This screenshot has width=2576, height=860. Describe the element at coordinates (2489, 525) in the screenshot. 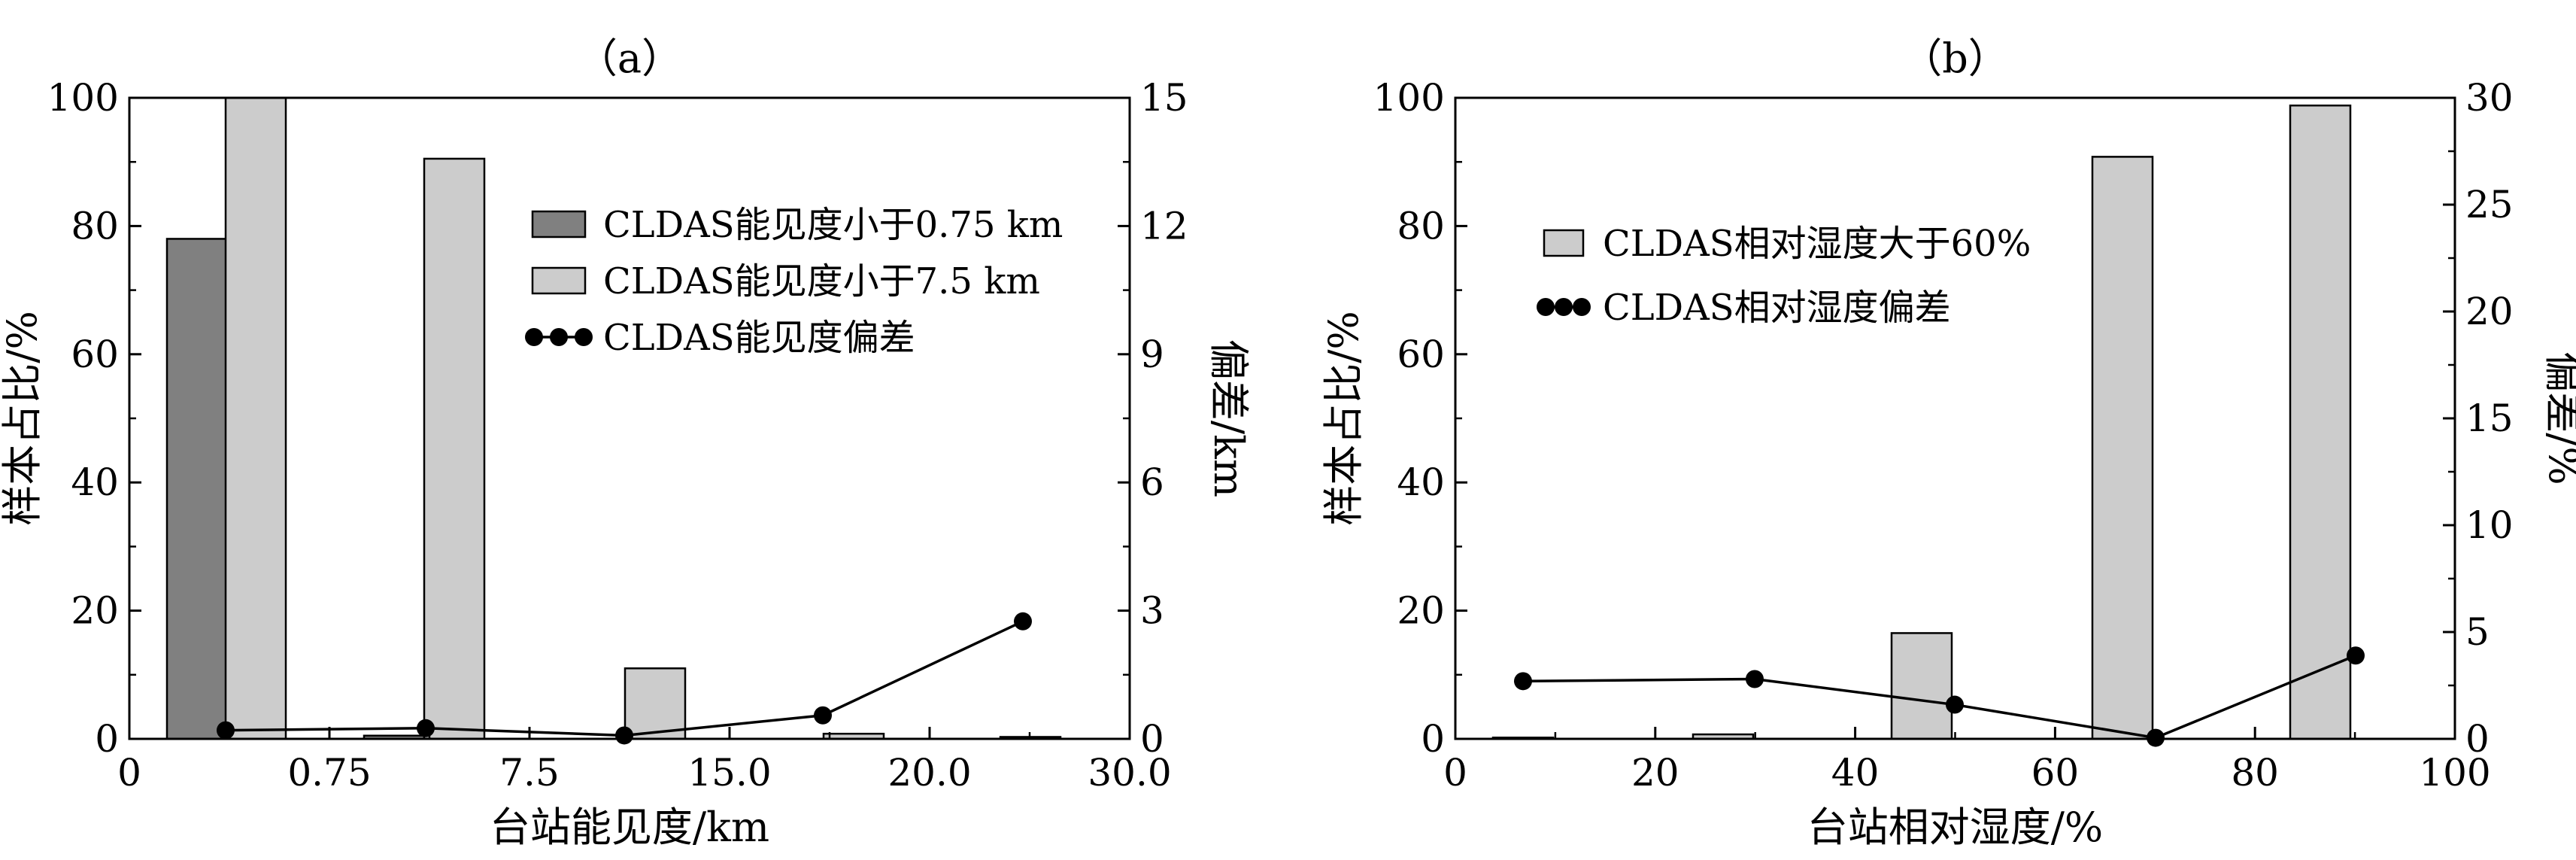

I see `y2-tick-label: 10` at that location.